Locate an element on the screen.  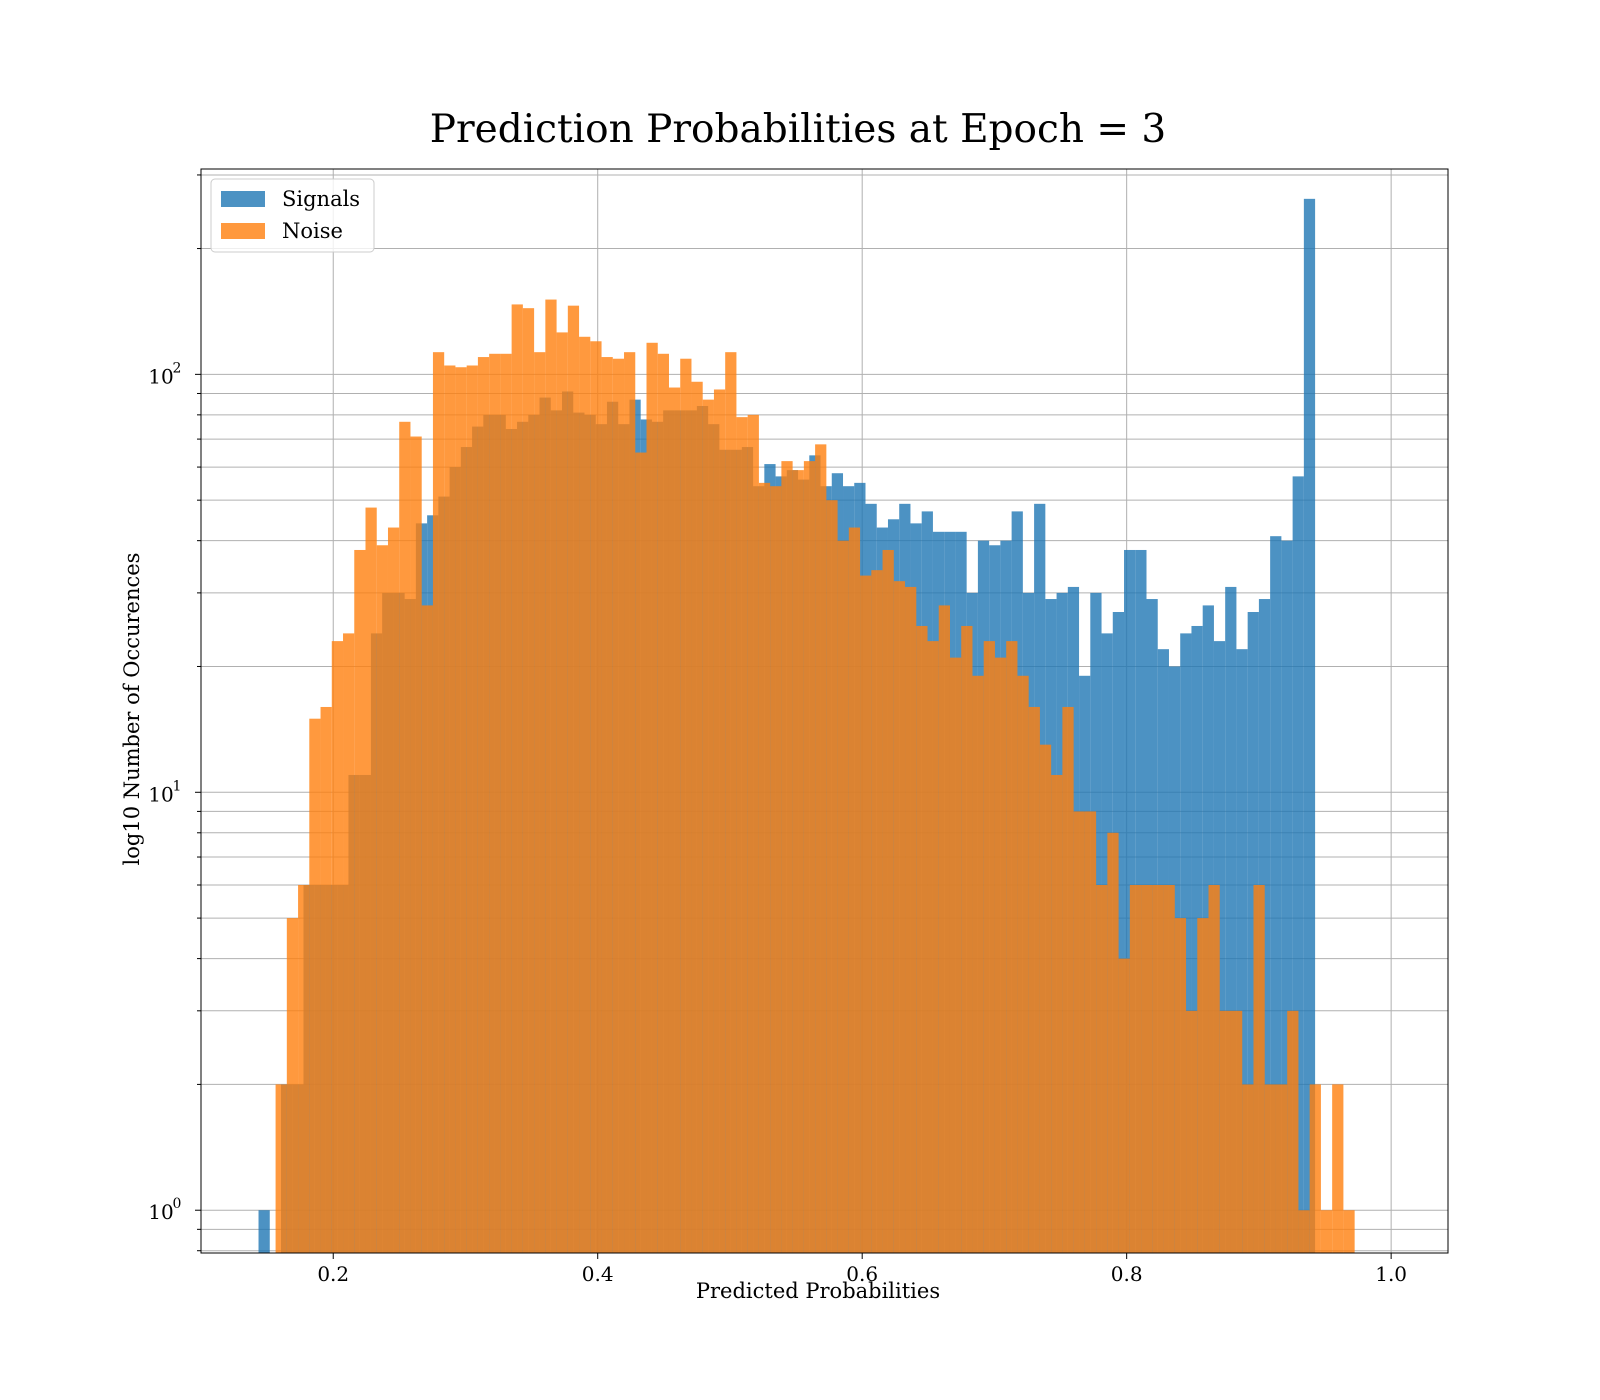
legend-label-noise: Noise is located at coordinates (312, 231).